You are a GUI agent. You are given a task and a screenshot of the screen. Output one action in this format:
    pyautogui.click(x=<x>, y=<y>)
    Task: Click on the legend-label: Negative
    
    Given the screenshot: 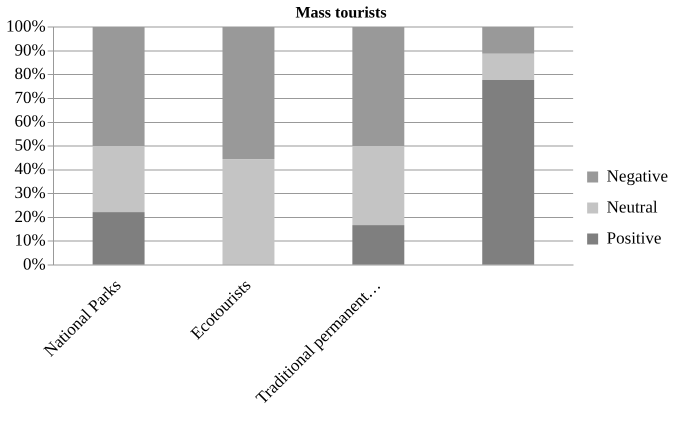 What is the action you would take?
    pyautogui.click(x=637, y=176)
    